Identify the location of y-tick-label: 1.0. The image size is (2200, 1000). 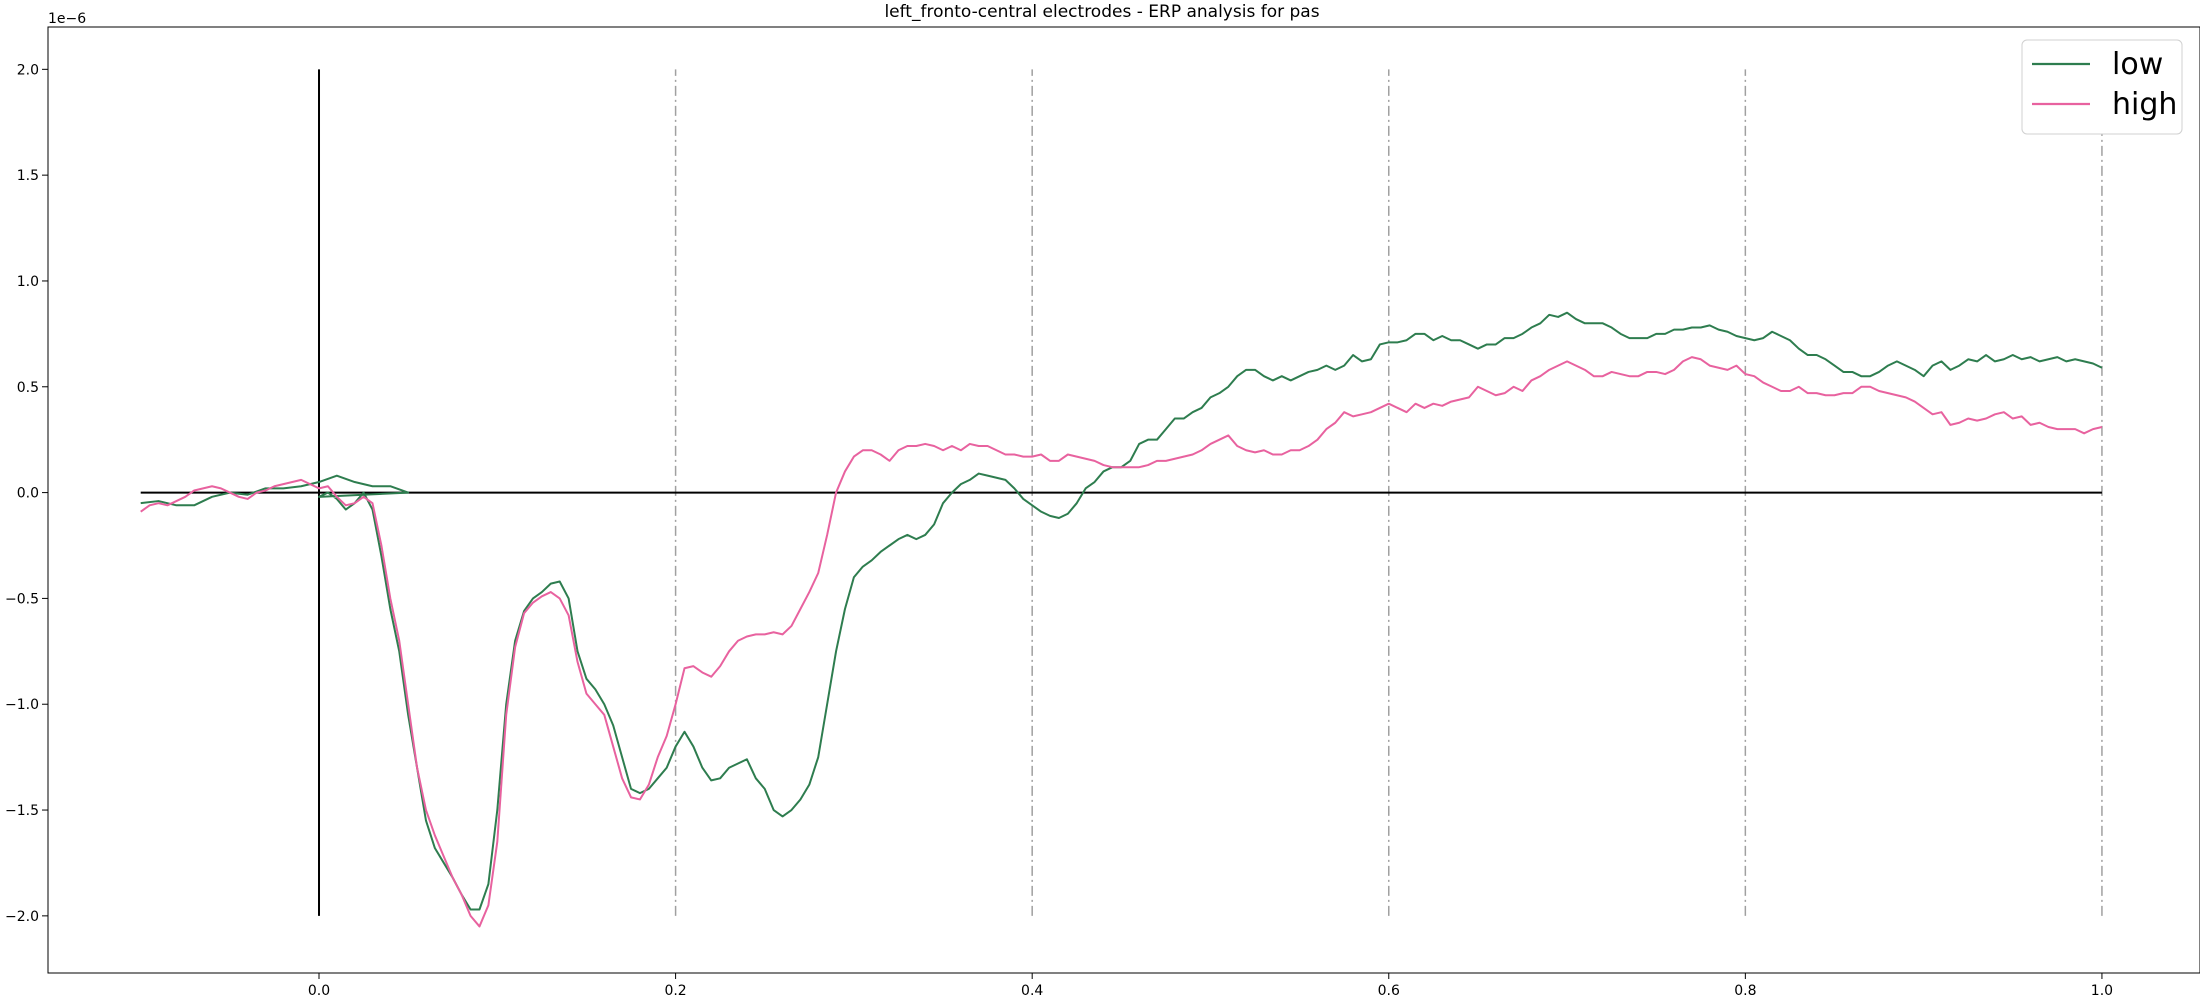
(28, 282).